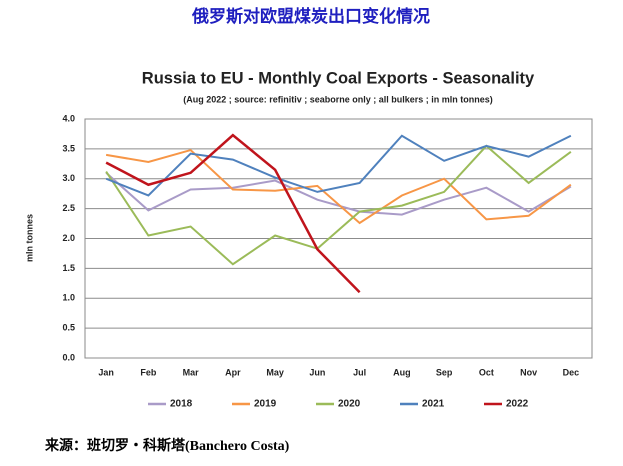 The height and width of the screenshot is (466, 623). Describe the element at coordinates (68, 298) in the screenshot. I see `y-tick-label: 1.0` at that location.